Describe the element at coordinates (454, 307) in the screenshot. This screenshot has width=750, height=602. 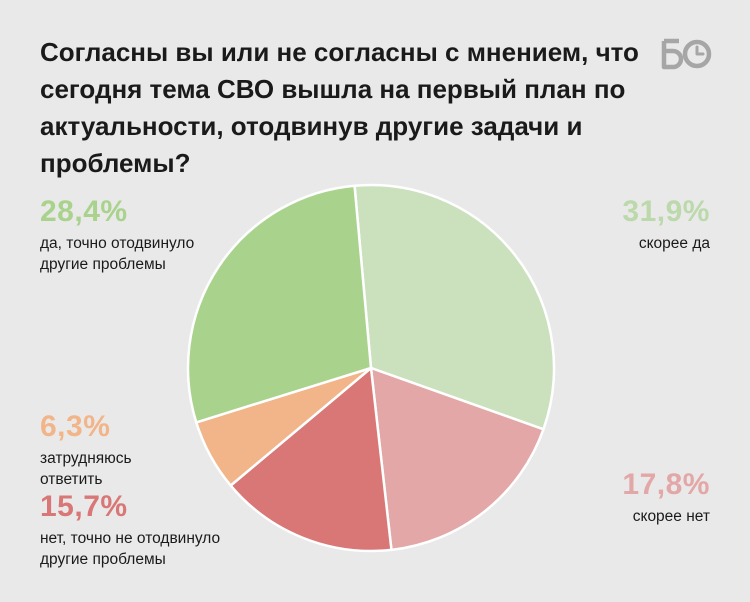
I see `pie-slice-skoree-da` at that location.